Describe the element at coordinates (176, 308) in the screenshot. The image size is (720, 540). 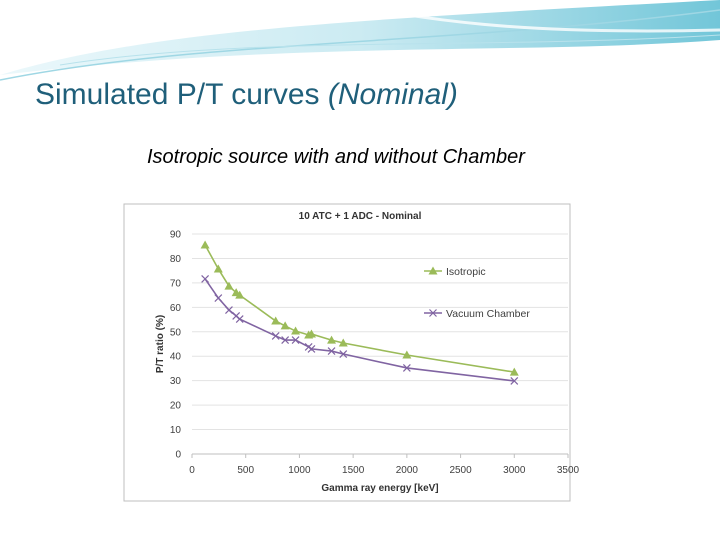
I see `y-tick-label: 60` at that location.